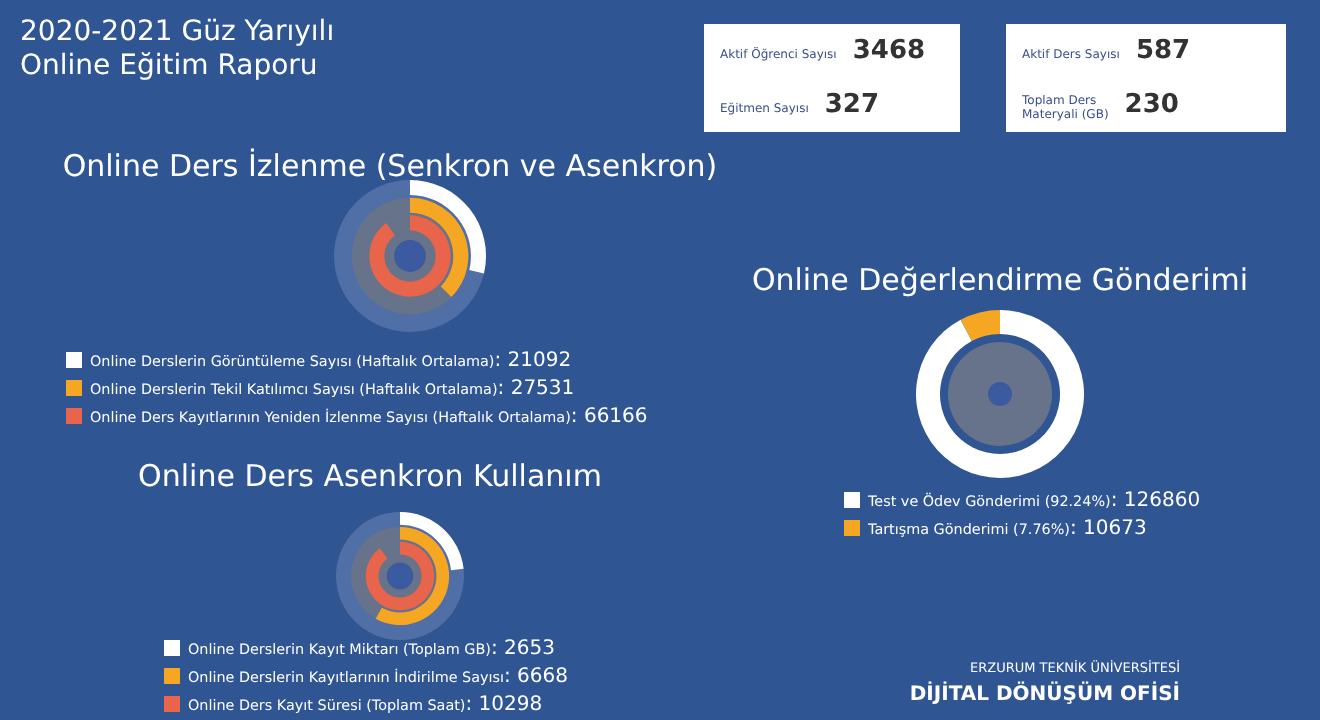 The image size is (1320, 720). What do you see at coordinates (177, 49) in the screenshot?
I see `text: 2020-2021 Güz Yarıyılı Online Eğitim Raporu` at bounding box center [177, 49].